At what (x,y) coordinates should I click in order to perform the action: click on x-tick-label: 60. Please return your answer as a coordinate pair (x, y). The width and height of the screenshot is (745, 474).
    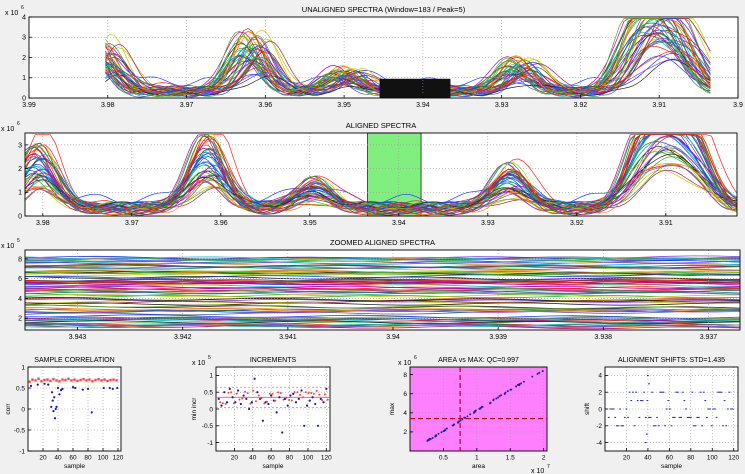
    Looking at the image, I should click on (670, 458).